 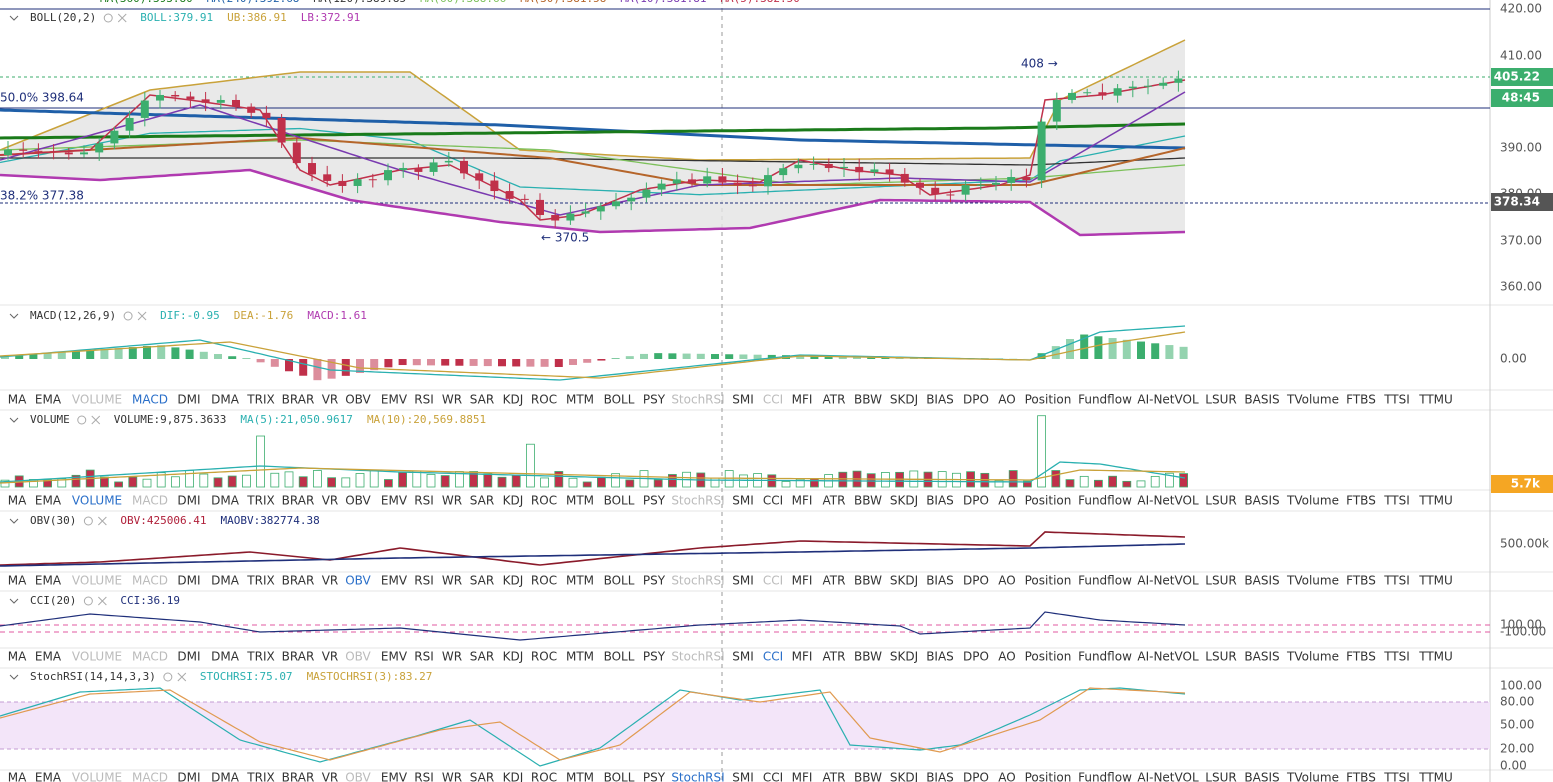 What do you see at coordinates (1168, 657) in the screenshot?
I see `indicator-tab: AI-NetVOL` at bounding box center [1168, 657].